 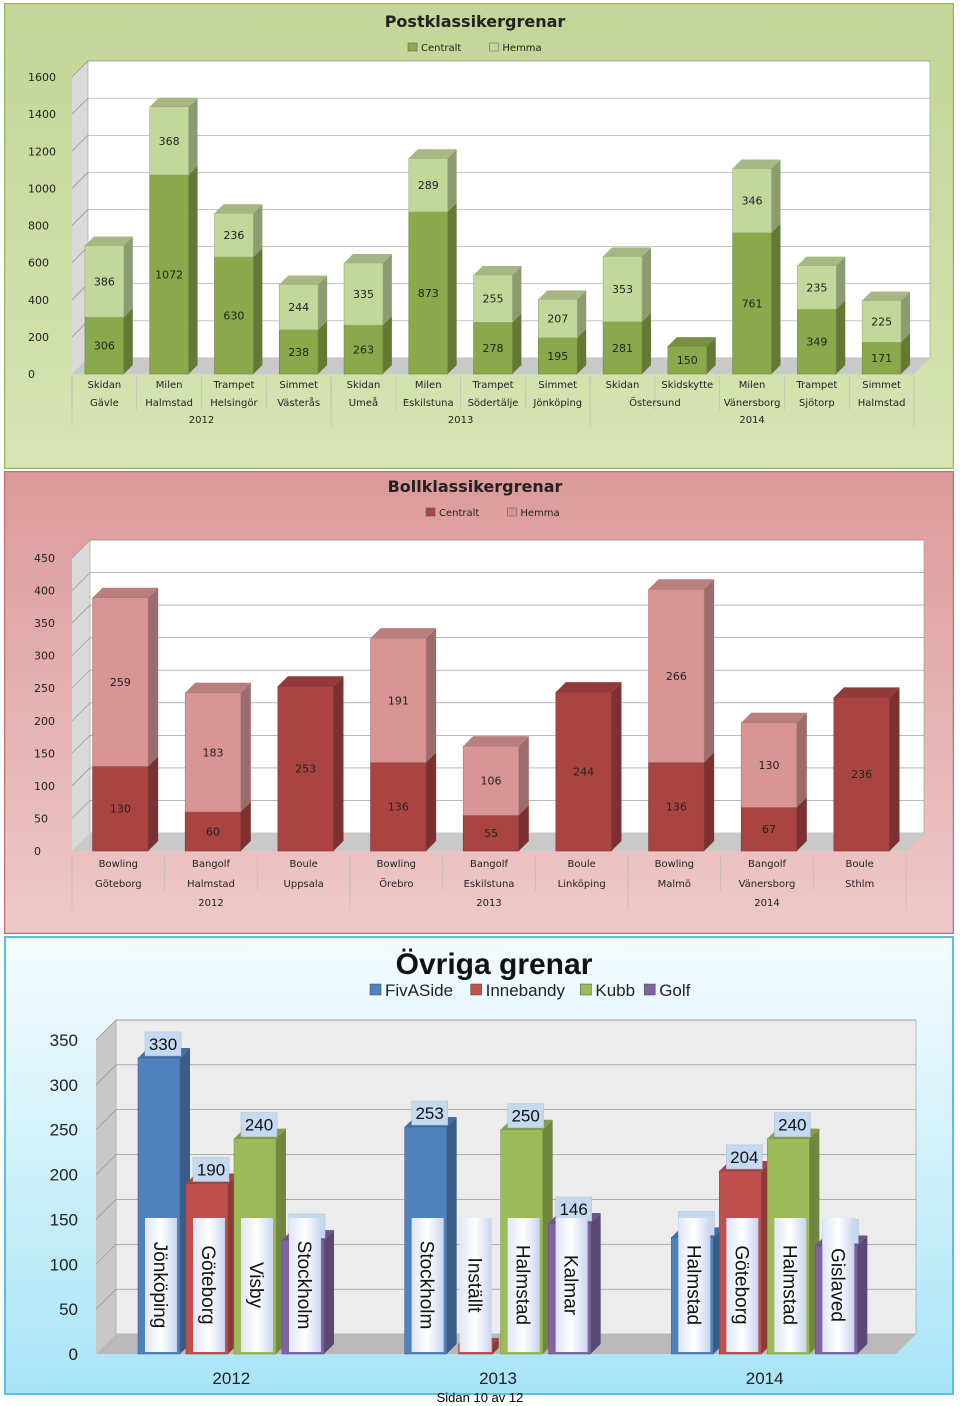 I want to click on data-label: 255, so click(x=493, y=299).